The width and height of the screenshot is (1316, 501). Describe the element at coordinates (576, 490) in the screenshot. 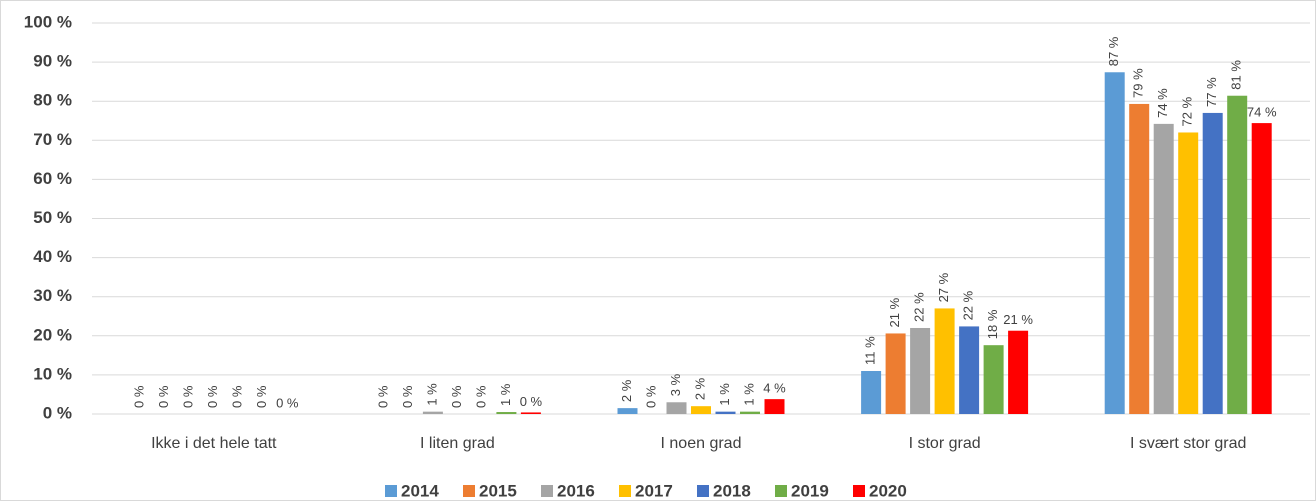

I see `legend-label: 2016` at that location.